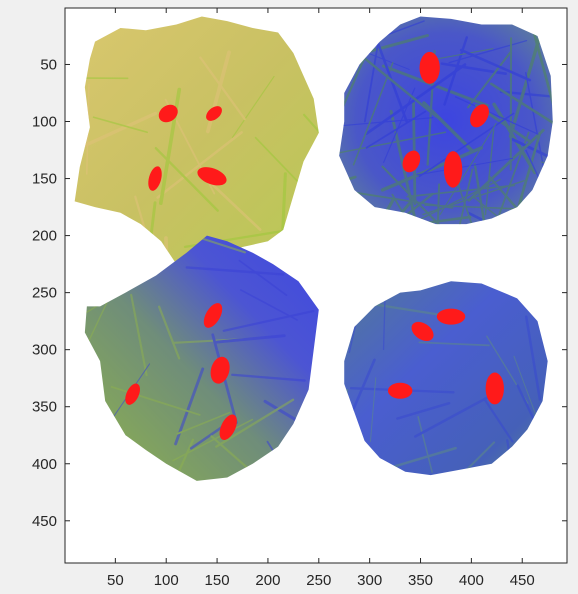 The height and width of the screenshot is (594, 578). What do you see at coordinates (166, 580) in the screenshot?
I see `x-tick-label: 100` at bounding box center [166, 580].